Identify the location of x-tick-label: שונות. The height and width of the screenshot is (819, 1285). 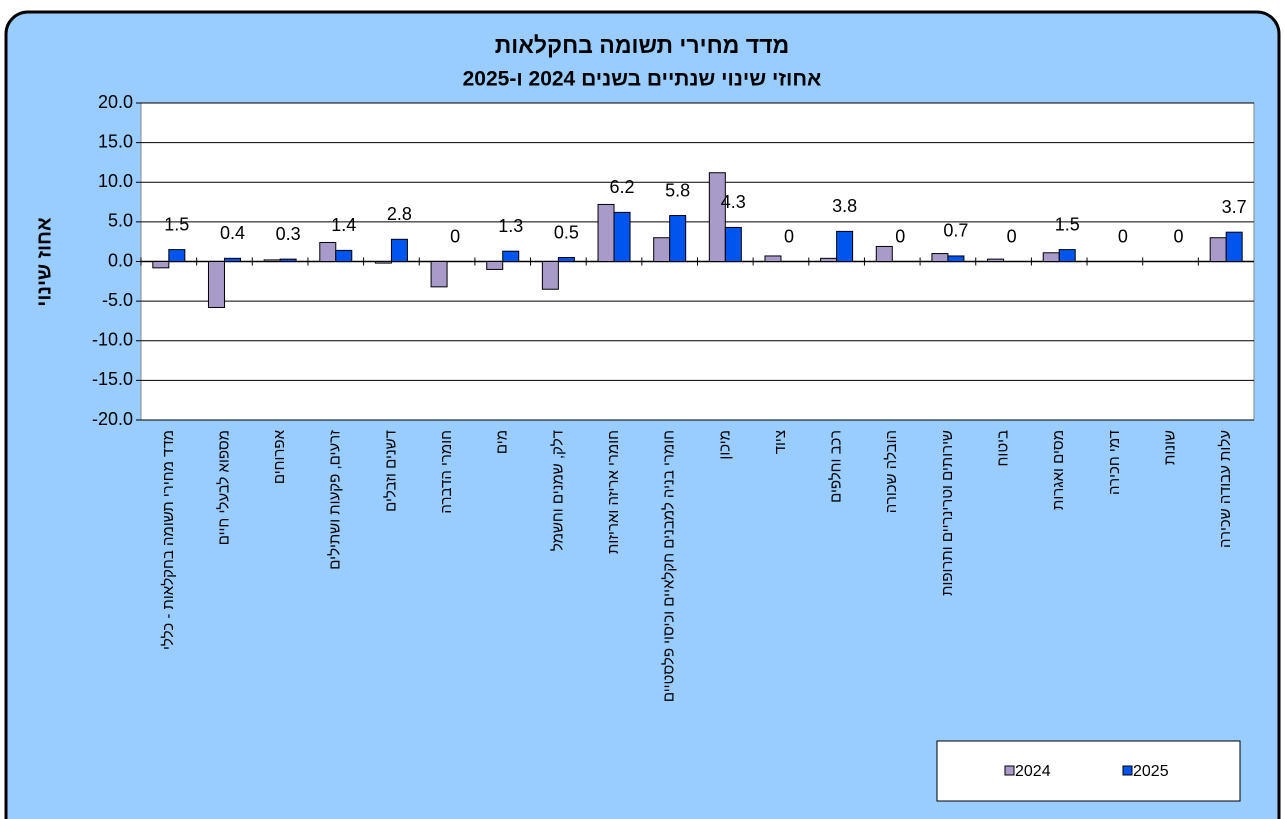
(1169, 447).